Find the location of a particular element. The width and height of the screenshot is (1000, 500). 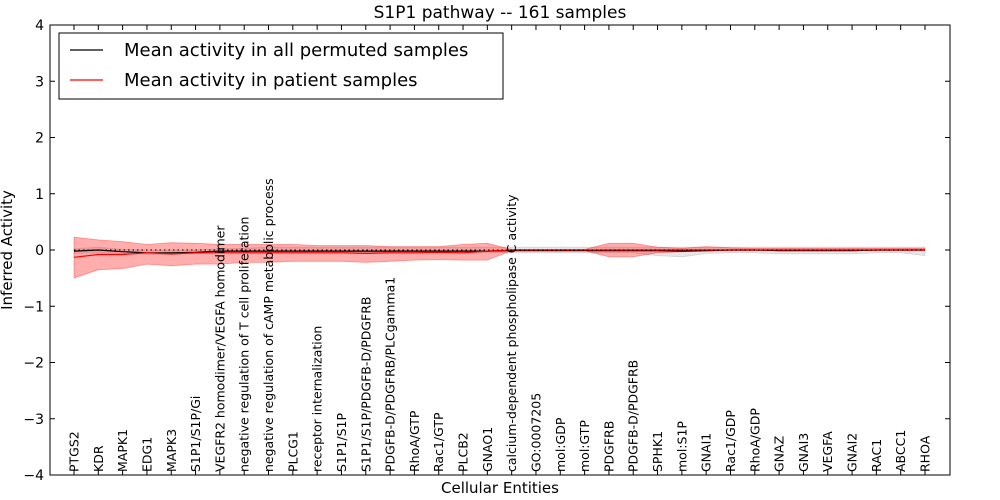

x-tick-label: GNAI3 is located at coordinates (803, 452).